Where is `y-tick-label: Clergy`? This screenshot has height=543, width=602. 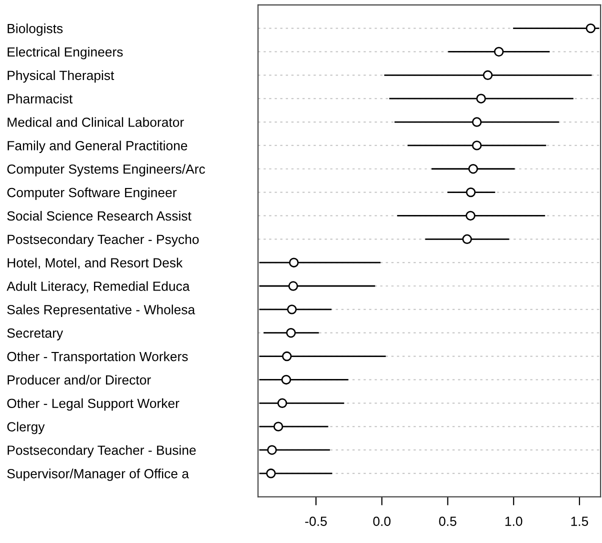
y-tick-label: Clergy is located at coordinates (26, 428).